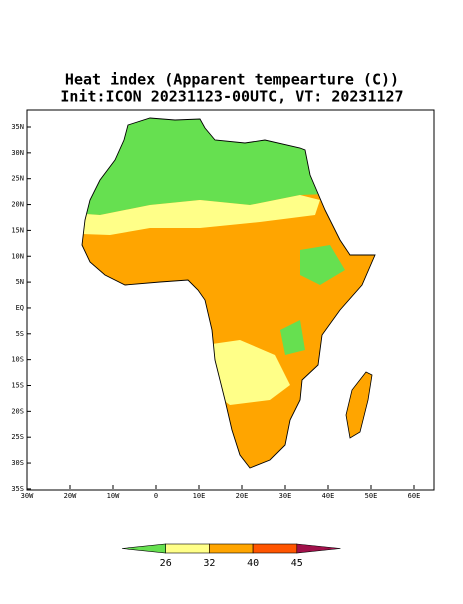 The height and width of the screenshot is (604, 463). Describe the element at coordinates (199, 496) in the screenshot. I see `lon-label: 10E` at that location.